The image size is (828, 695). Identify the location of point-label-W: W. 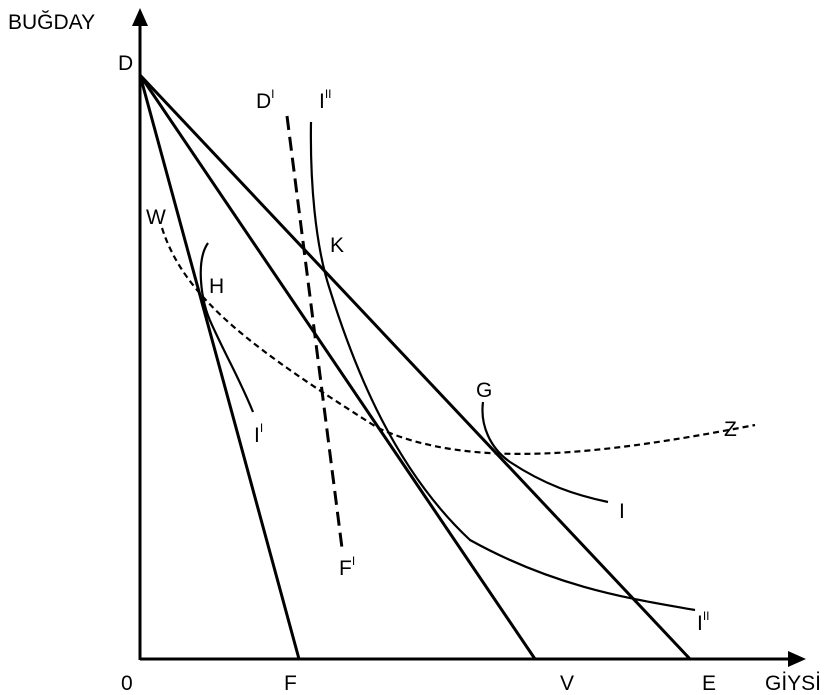
(156, 217).